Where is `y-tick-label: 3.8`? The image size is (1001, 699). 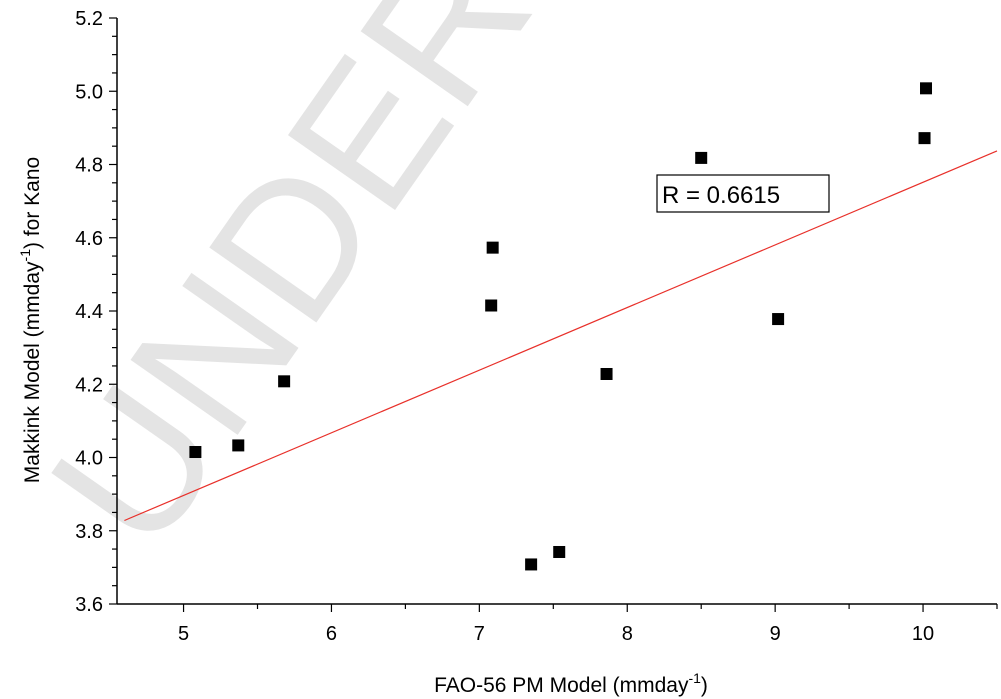
y-tick-label: 3.8 is located at coordinates (89, 532).